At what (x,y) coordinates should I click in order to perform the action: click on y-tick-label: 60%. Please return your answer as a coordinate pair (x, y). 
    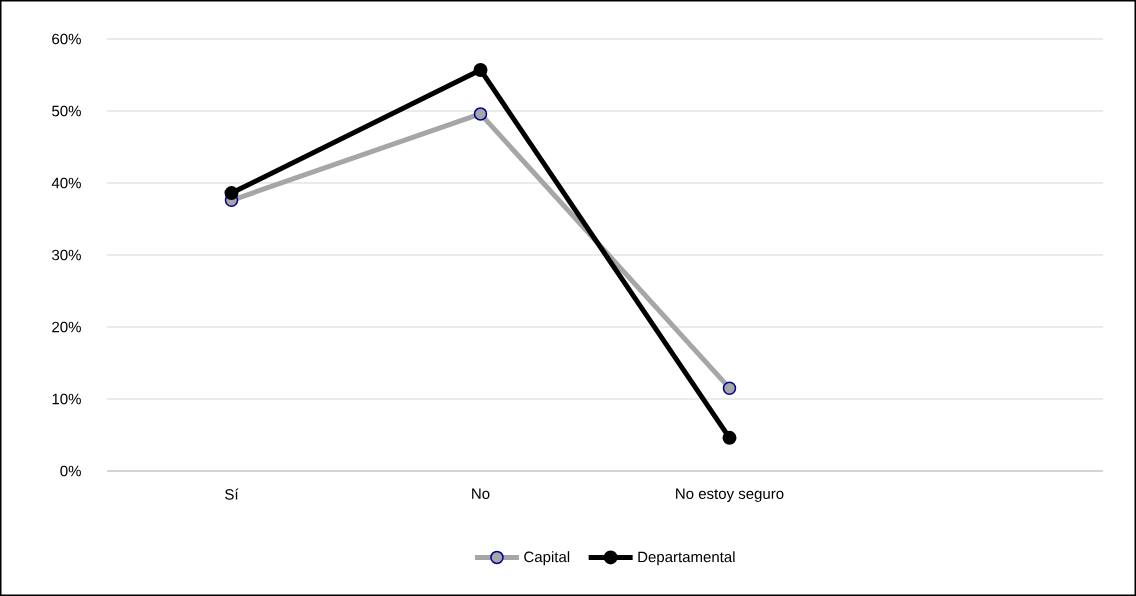
    Looking at the image, I should click on (66, 39).